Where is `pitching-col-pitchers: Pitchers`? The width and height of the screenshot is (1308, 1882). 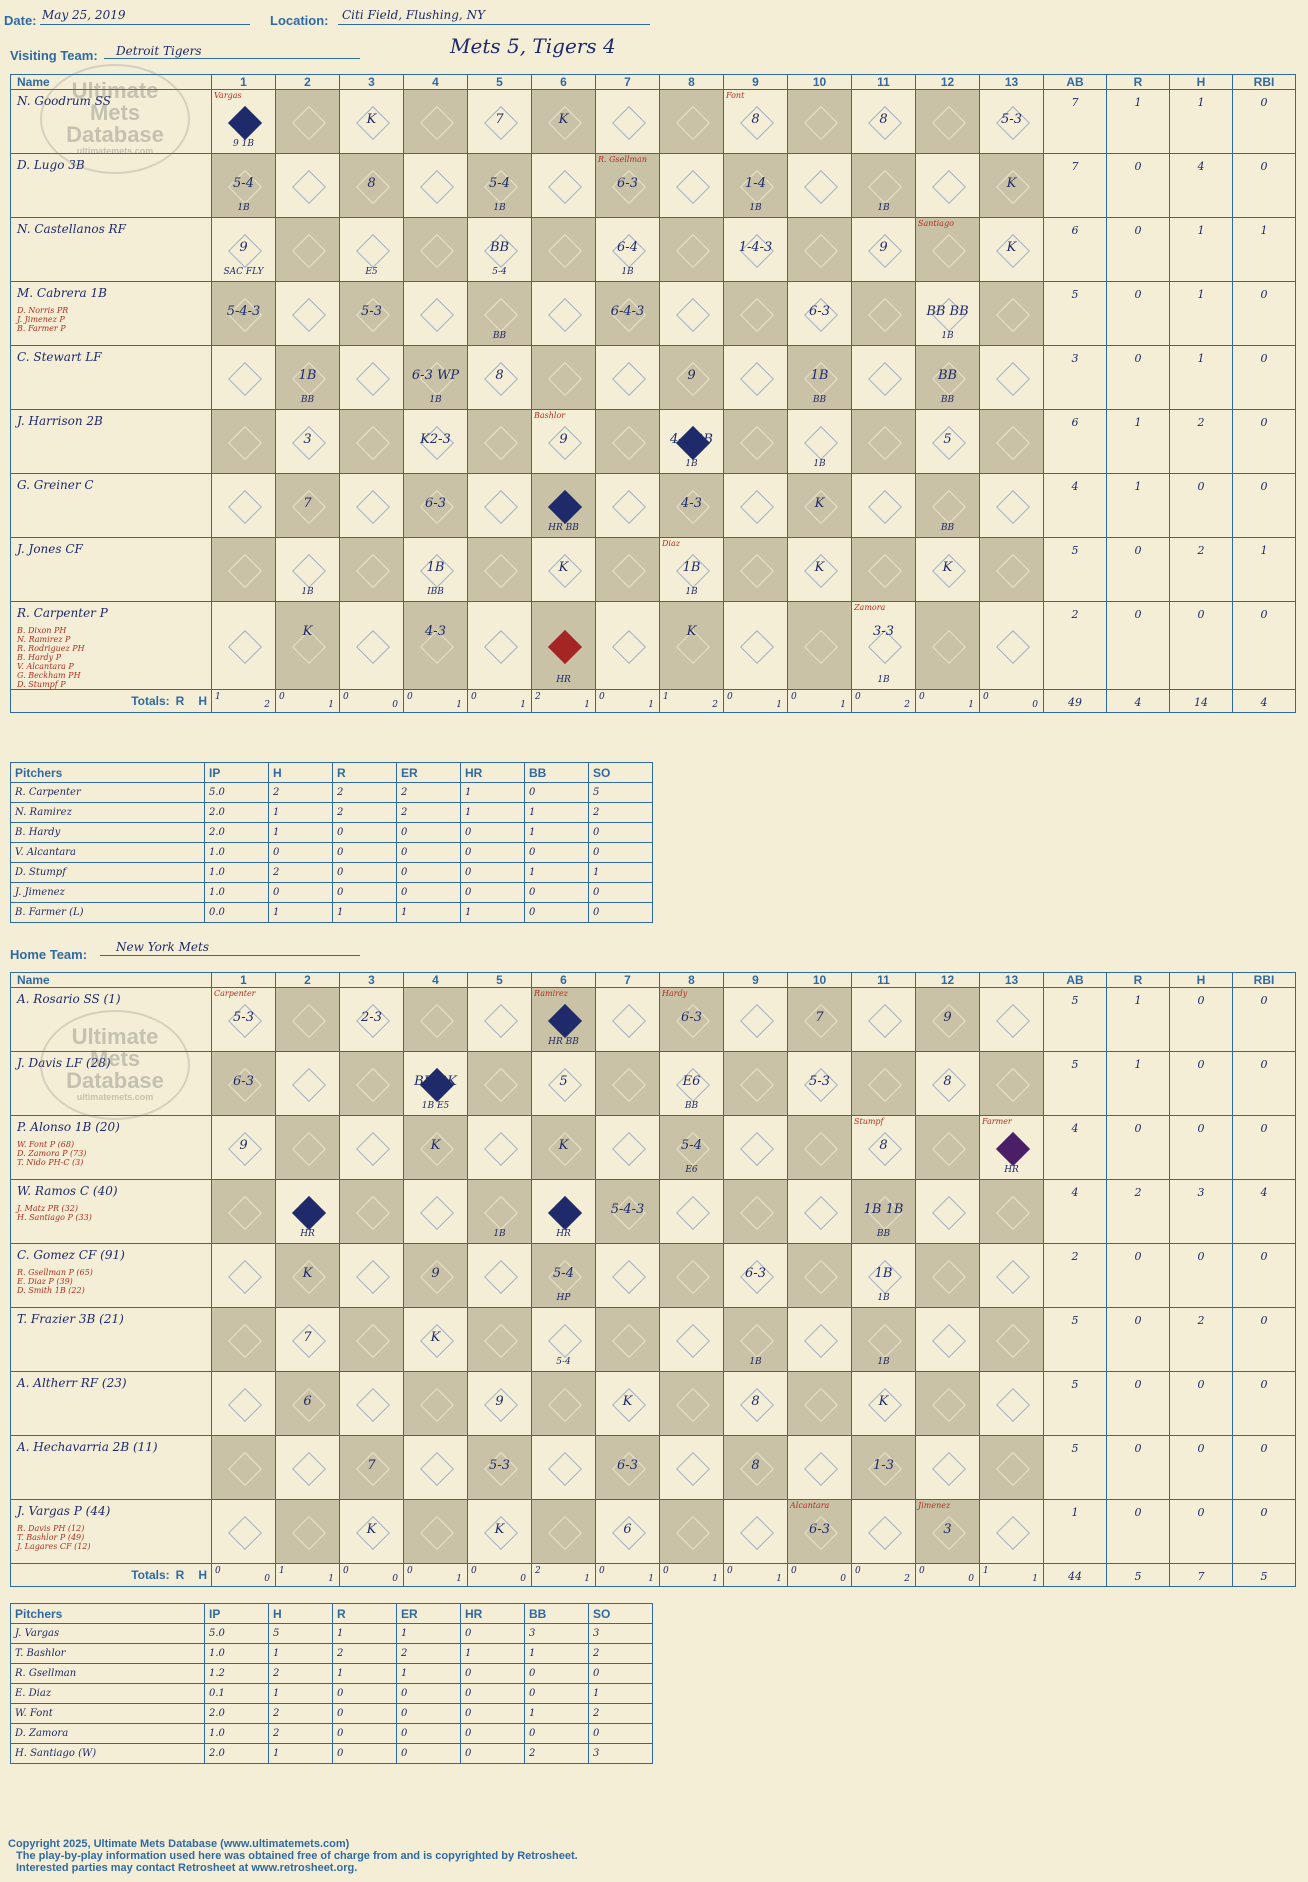
pitching-col-pitchers: Pitchers is located at coordinates (107, 772).